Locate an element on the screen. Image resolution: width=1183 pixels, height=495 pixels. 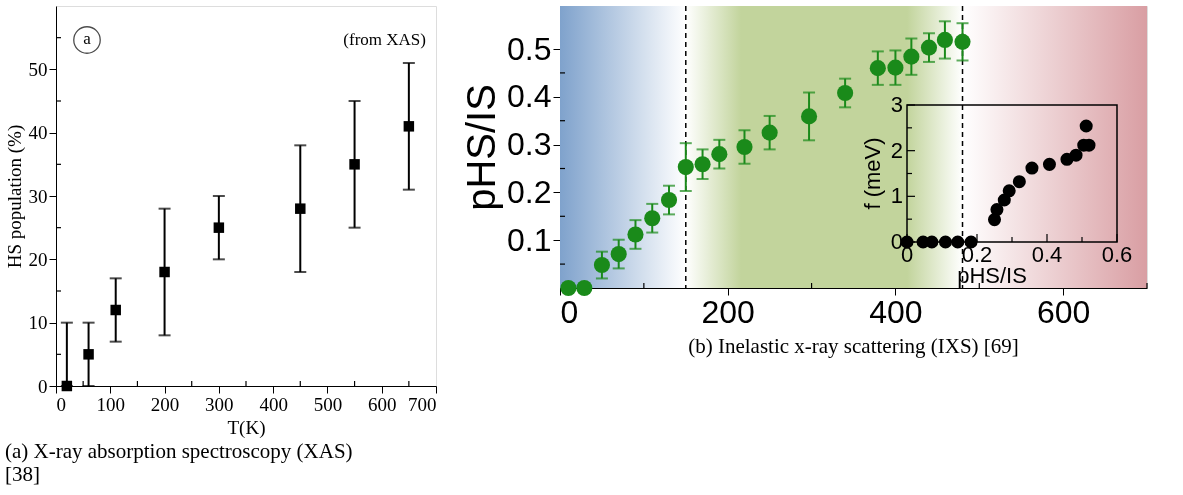
y-tick-label: 0.1 is located at coordinates (529, 239).